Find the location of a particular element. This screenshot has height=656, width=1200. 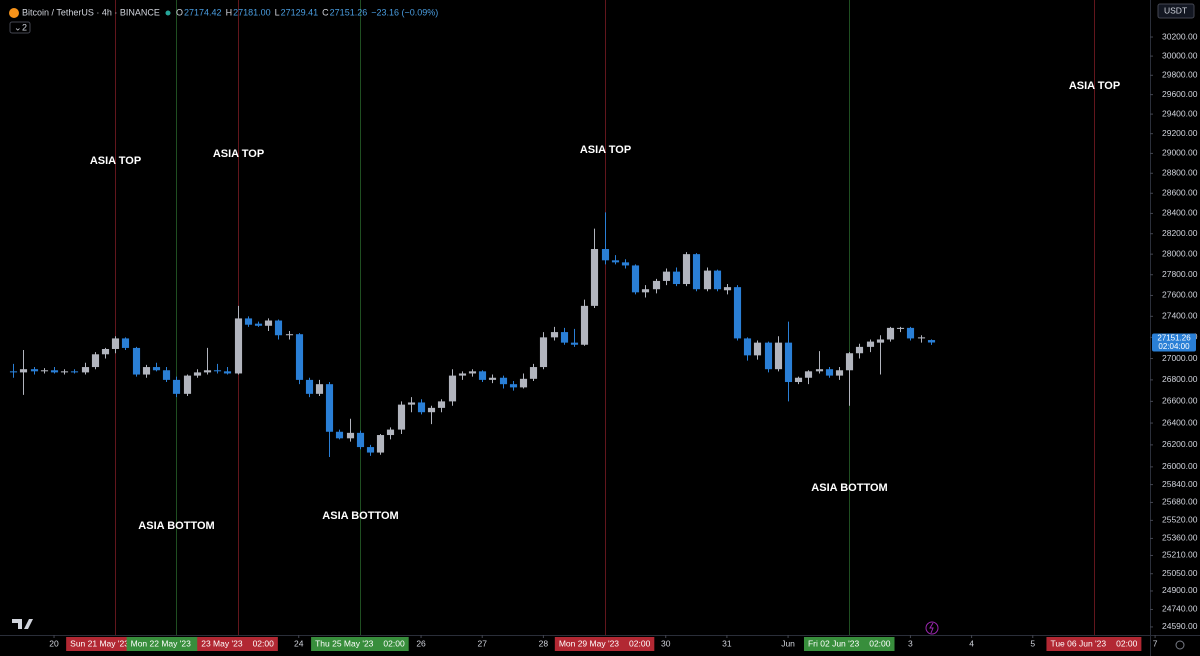

indicator-toggle is located at coordinates (20, 27).